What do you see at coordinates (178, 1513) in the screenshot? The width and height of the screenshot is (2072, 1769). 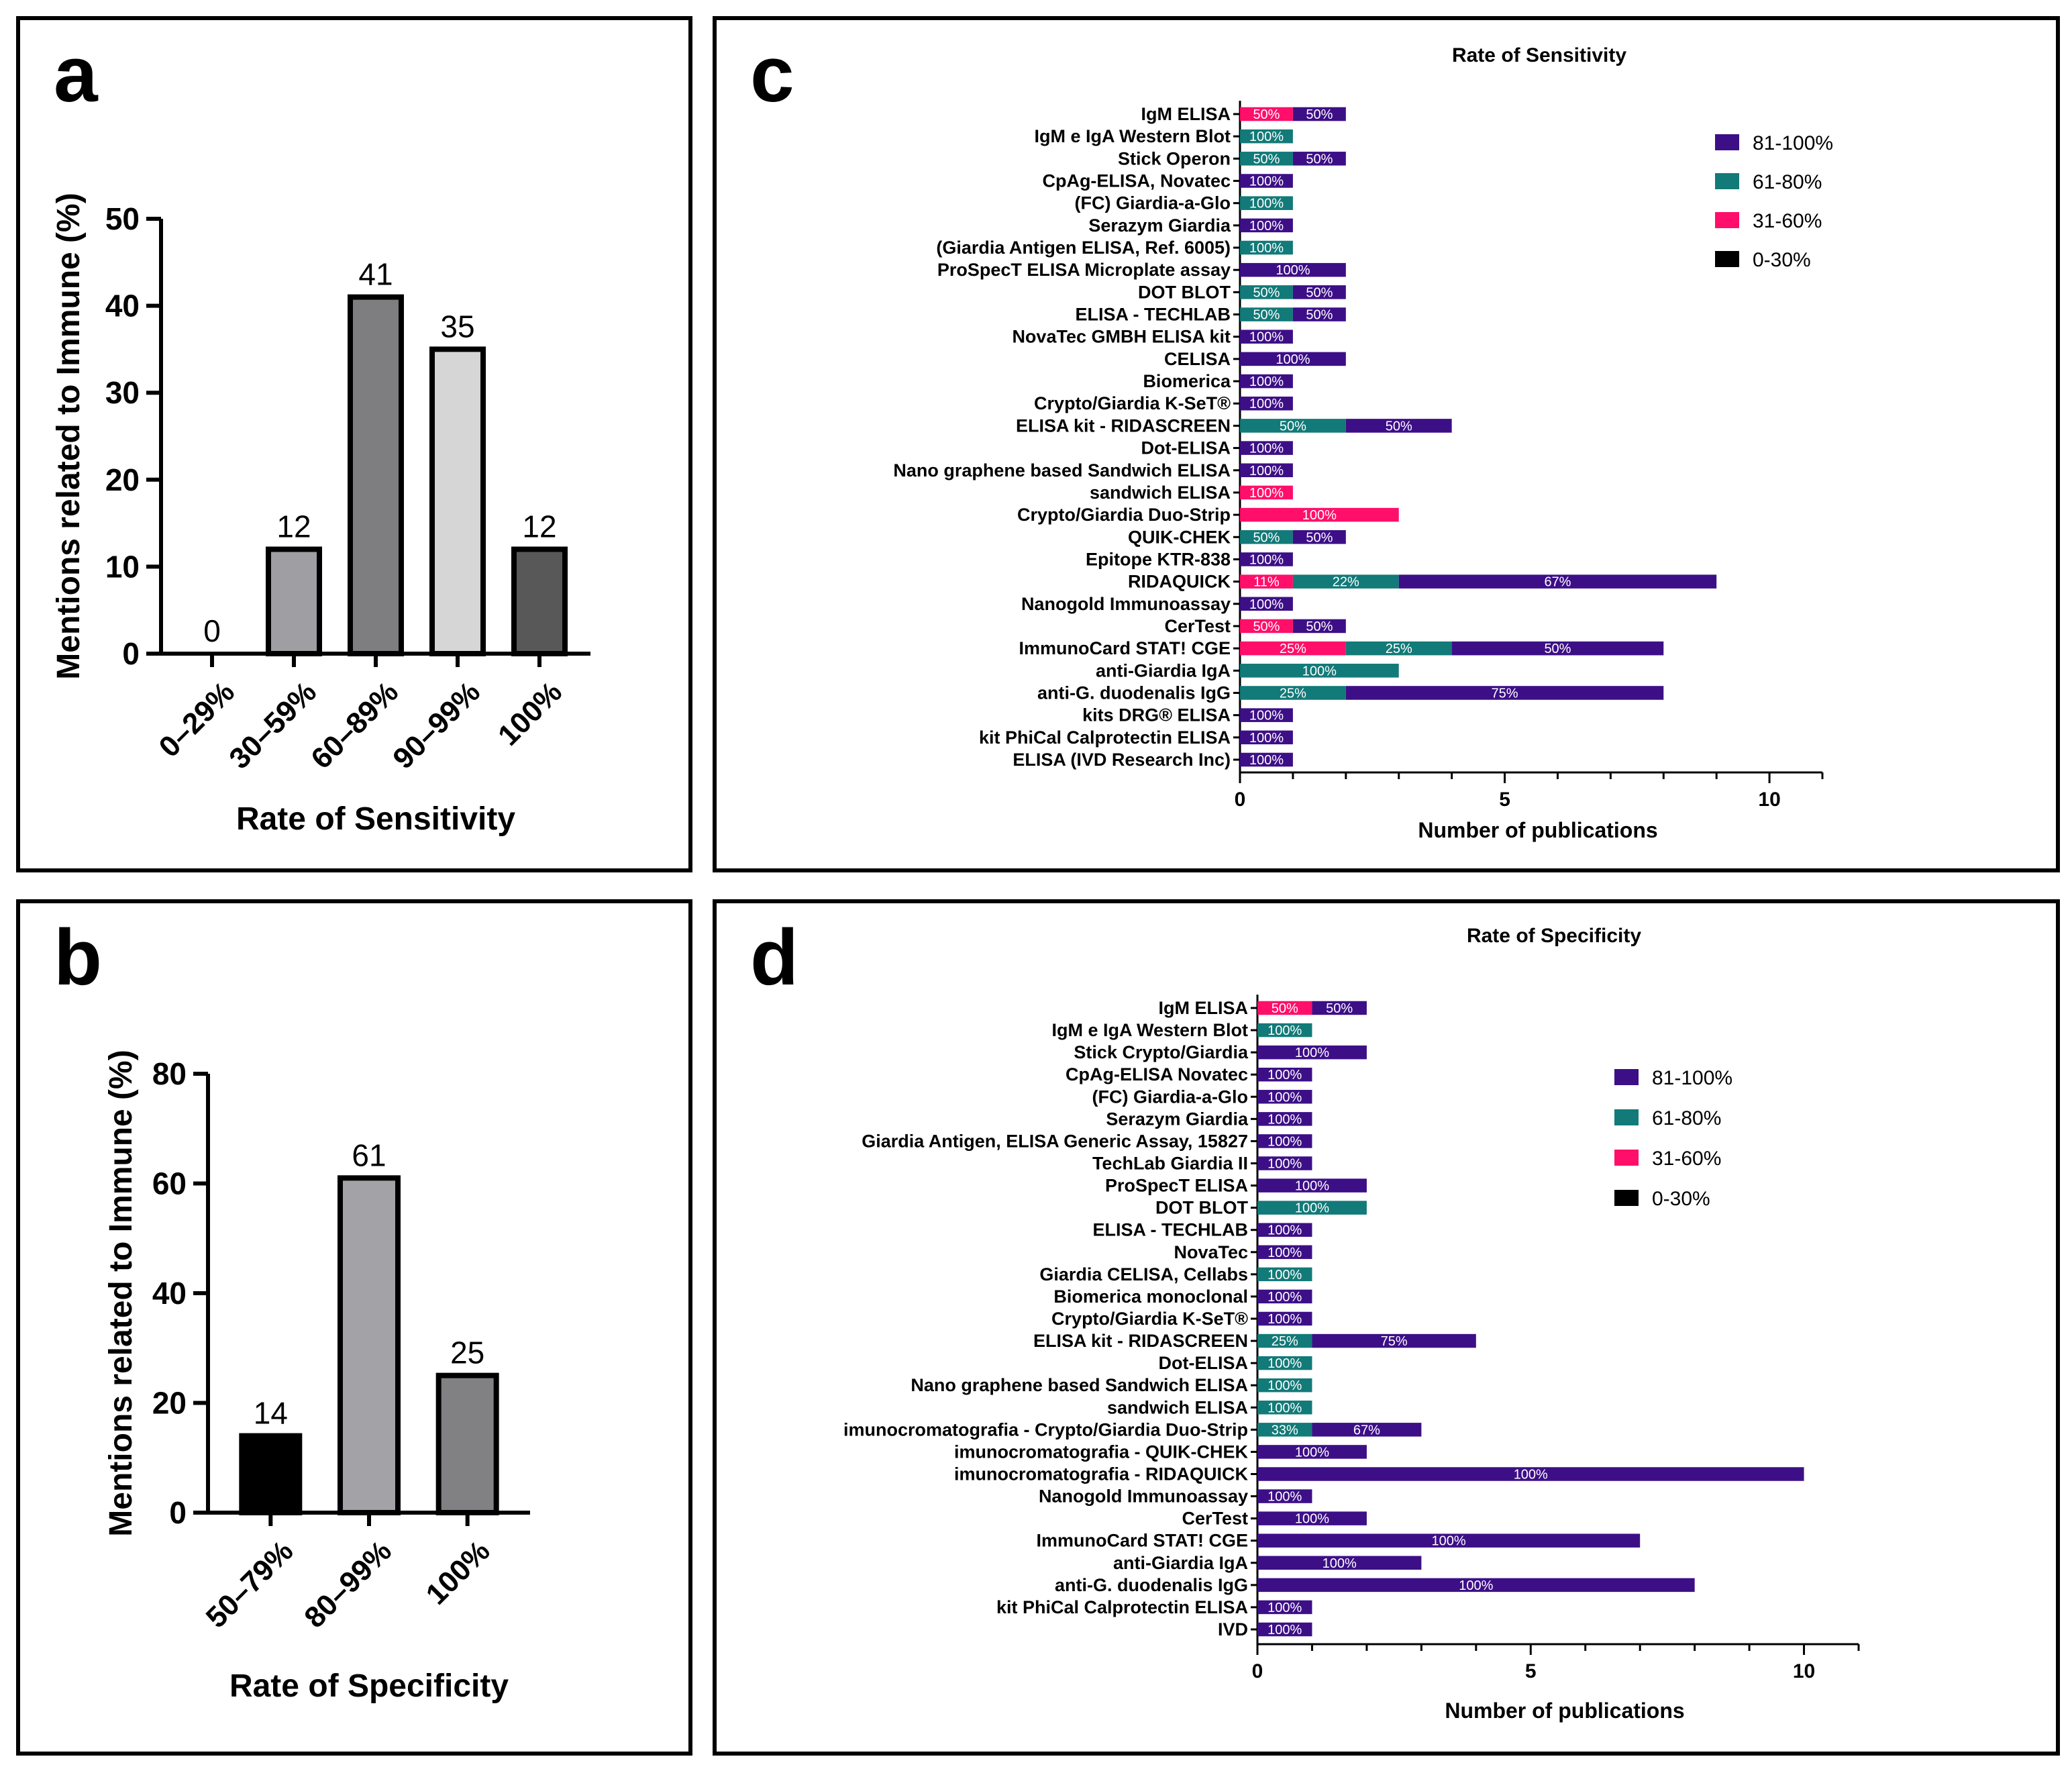 I see `y-tick-label: 0` at bounding box center [178, 1513].